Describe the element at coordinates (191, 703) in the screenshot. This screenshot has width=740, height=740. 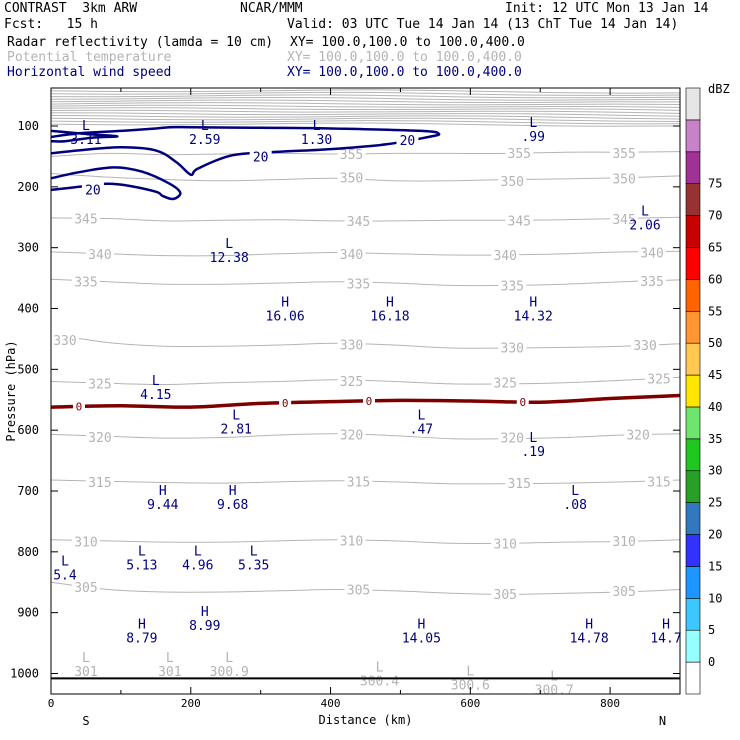
I see `x-tick-label: 200` at that location.